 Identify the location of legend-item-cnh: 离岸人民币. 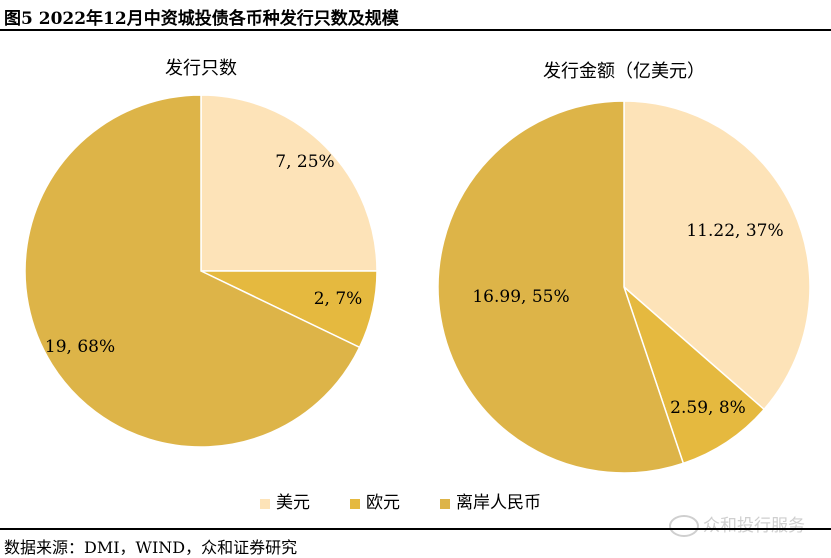
(490, 500).